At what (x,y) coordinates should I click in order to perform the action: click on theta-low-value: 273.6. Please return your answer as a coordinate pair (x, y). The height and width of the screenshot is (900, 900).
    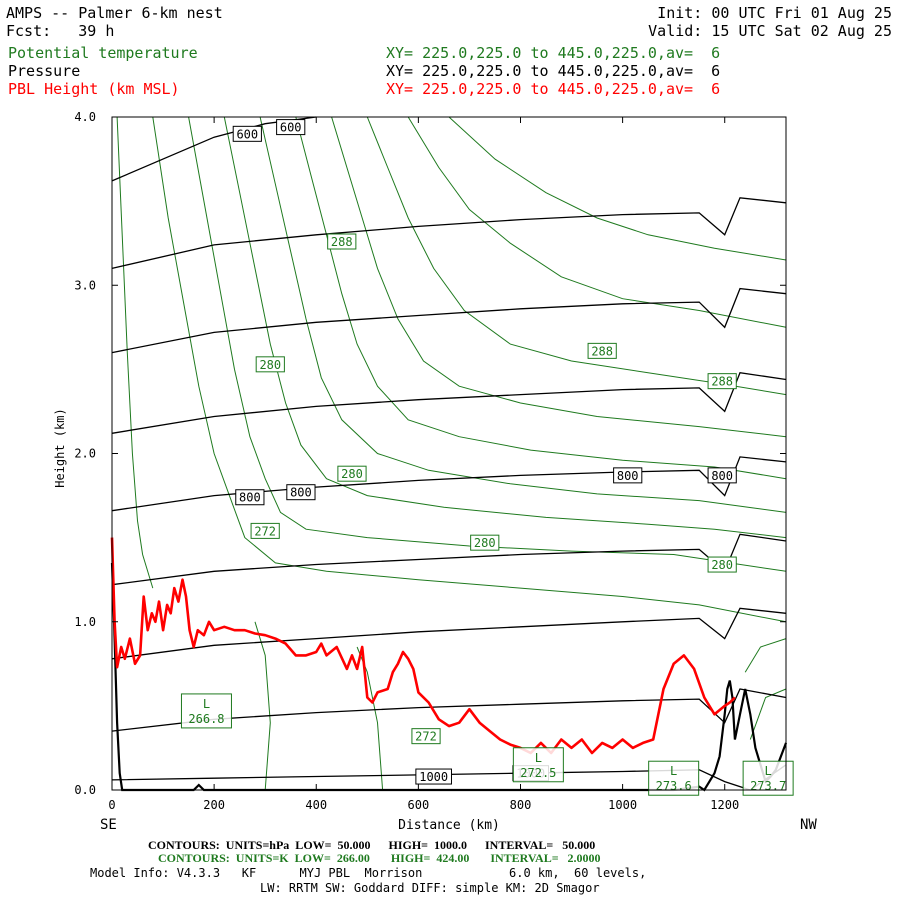
    Looking at the image, I should click on (674, 786).